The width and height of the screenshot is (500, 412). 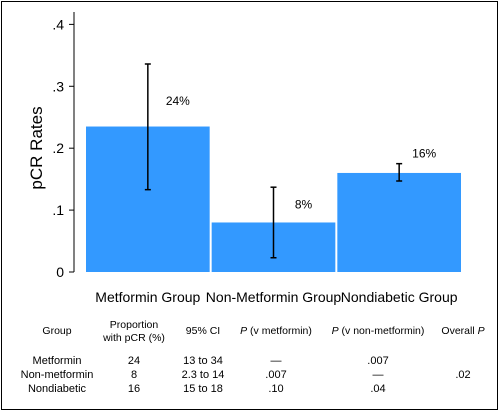 I want to click on data-label: 16%, so click(x=424, y=153).